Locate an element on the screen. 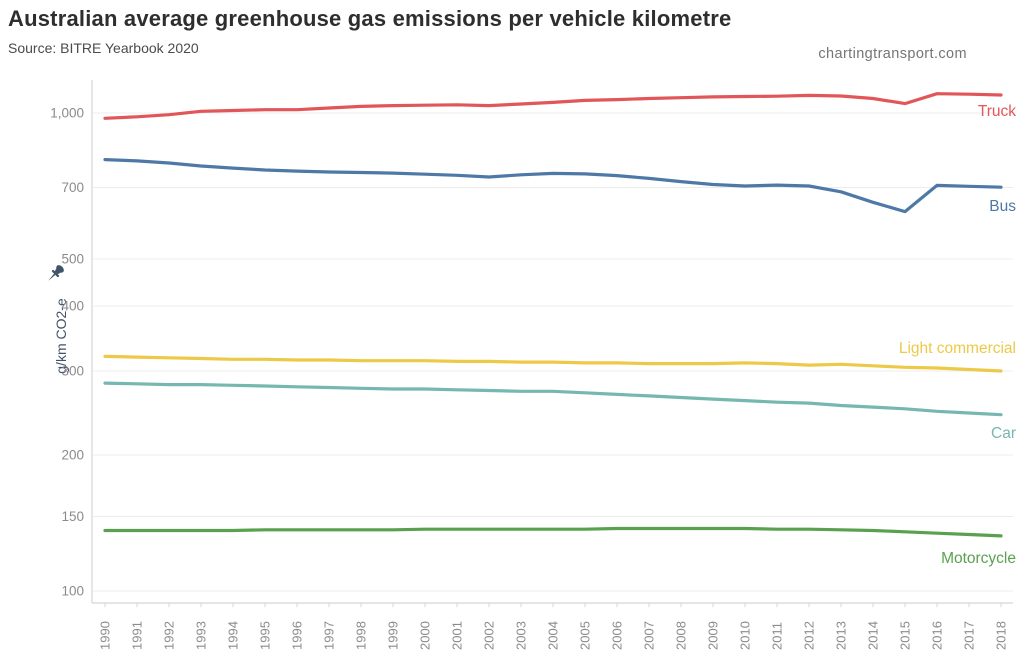 The height and width of the screenshot is (653, 1023). x-tick-label: 1991 is located at coordinates (137, 635).